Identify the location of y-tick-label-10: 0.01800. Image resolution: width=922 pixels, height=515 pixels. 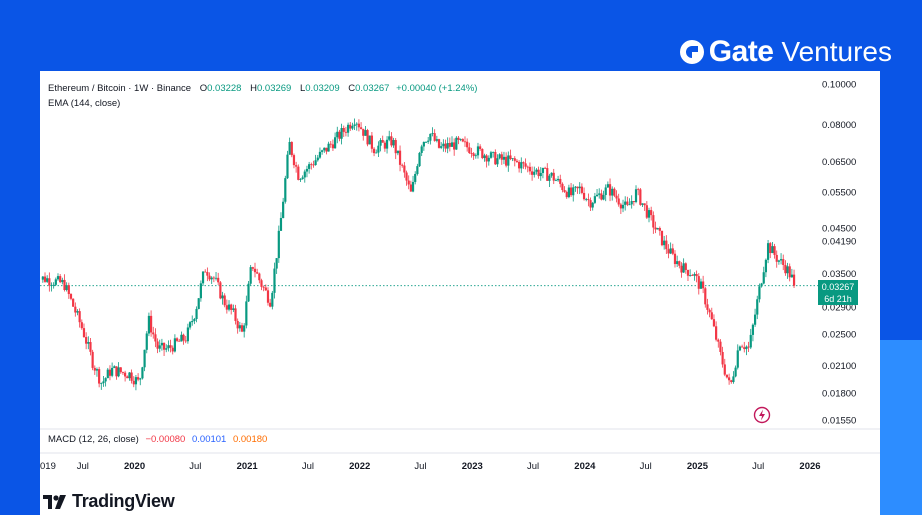
(839, 394).